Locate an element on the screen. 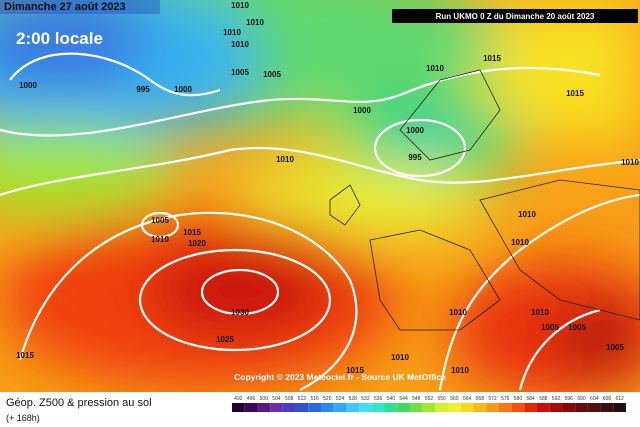 The width and height of the screenshot is (640, 427). footer-lead: (+ 168h) is located at coordinates (23, 418).